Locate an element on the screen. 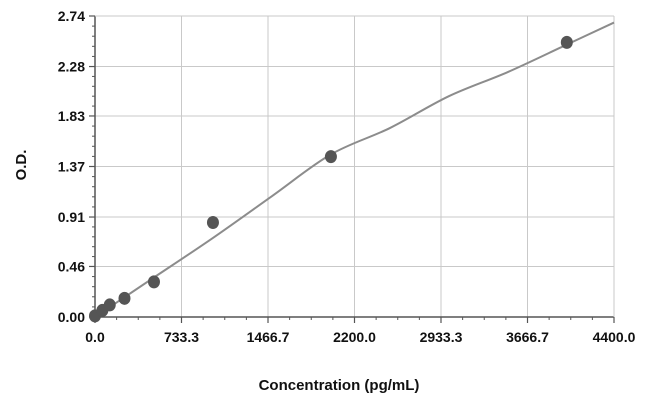  y-tick-label: 0.00 is located at coordinates (71, 317).